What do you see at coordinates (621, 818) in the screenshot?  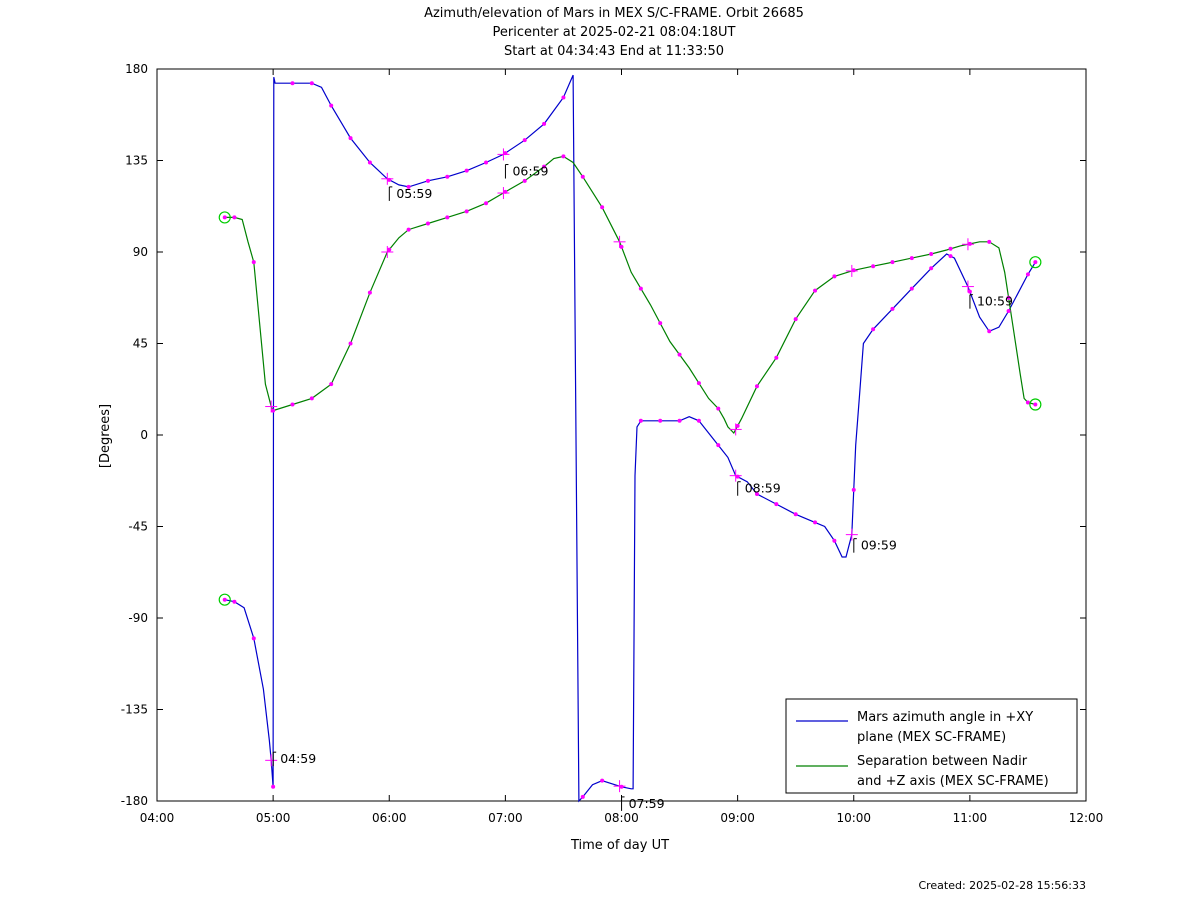 I see `x-tick-label: 08:00` at bounding box center [621, 818].